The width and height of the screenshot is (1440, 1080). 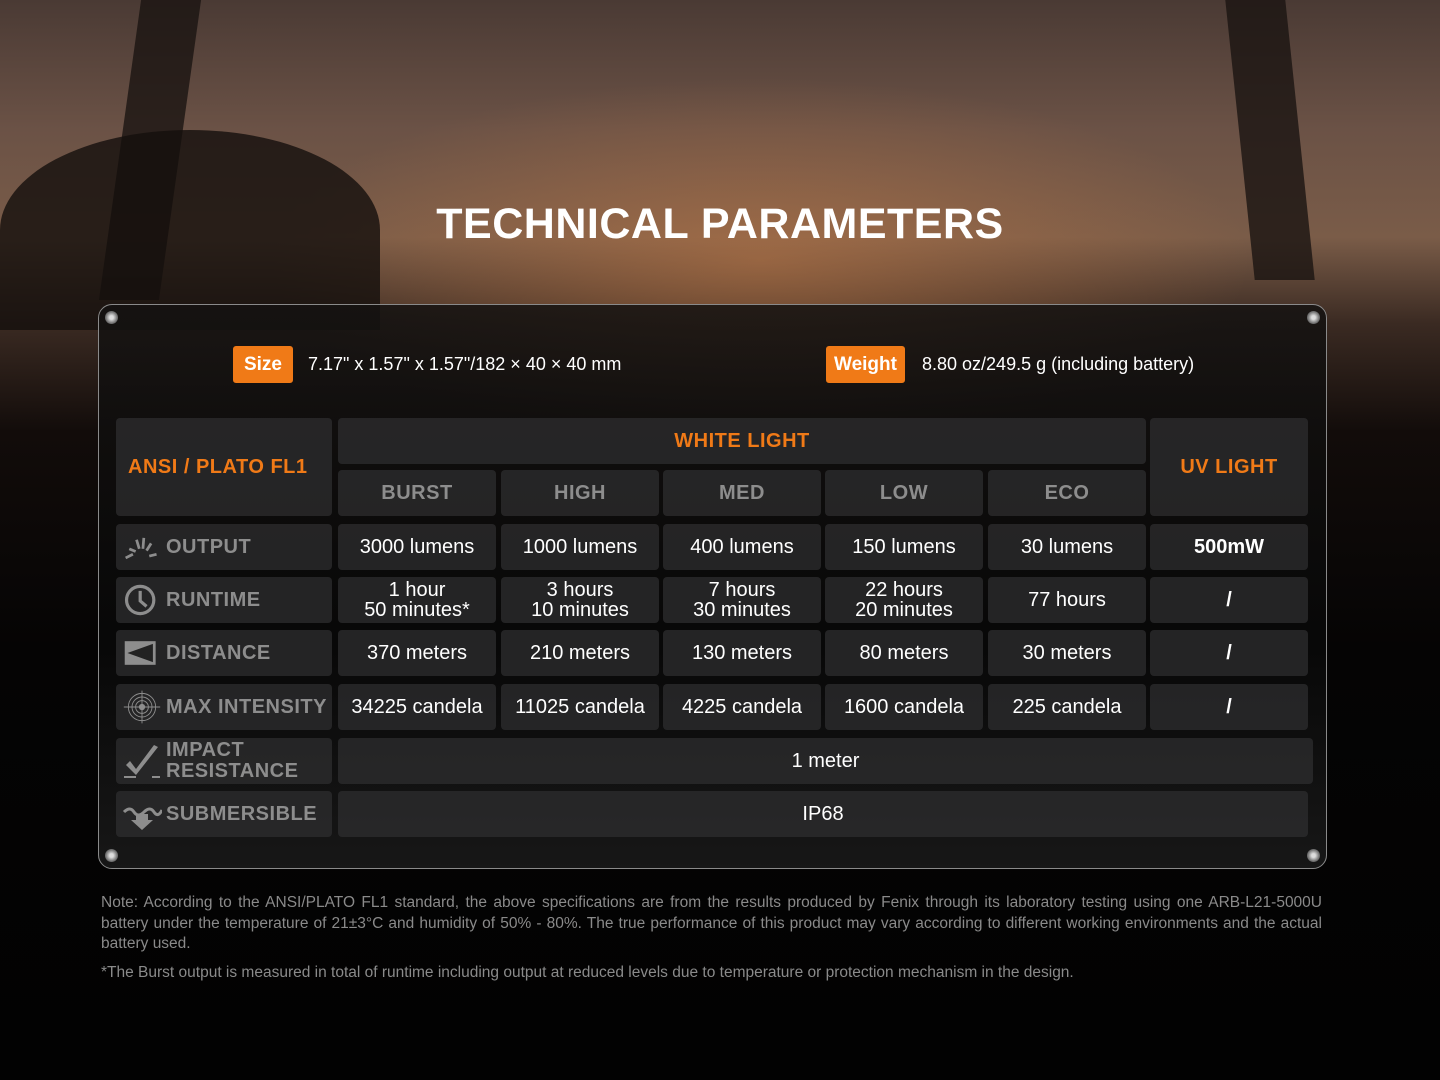 What do you see at coordinates (580, 610) in the screenshot?
I see `cell-line: 10 minutes` at bounding box center [580, 610].